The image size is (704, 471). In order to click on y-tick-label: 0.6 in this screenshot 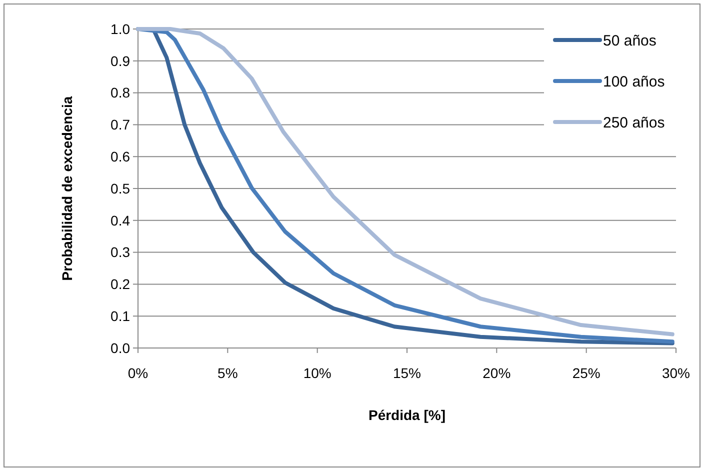, I will do `click(120, 156)`.